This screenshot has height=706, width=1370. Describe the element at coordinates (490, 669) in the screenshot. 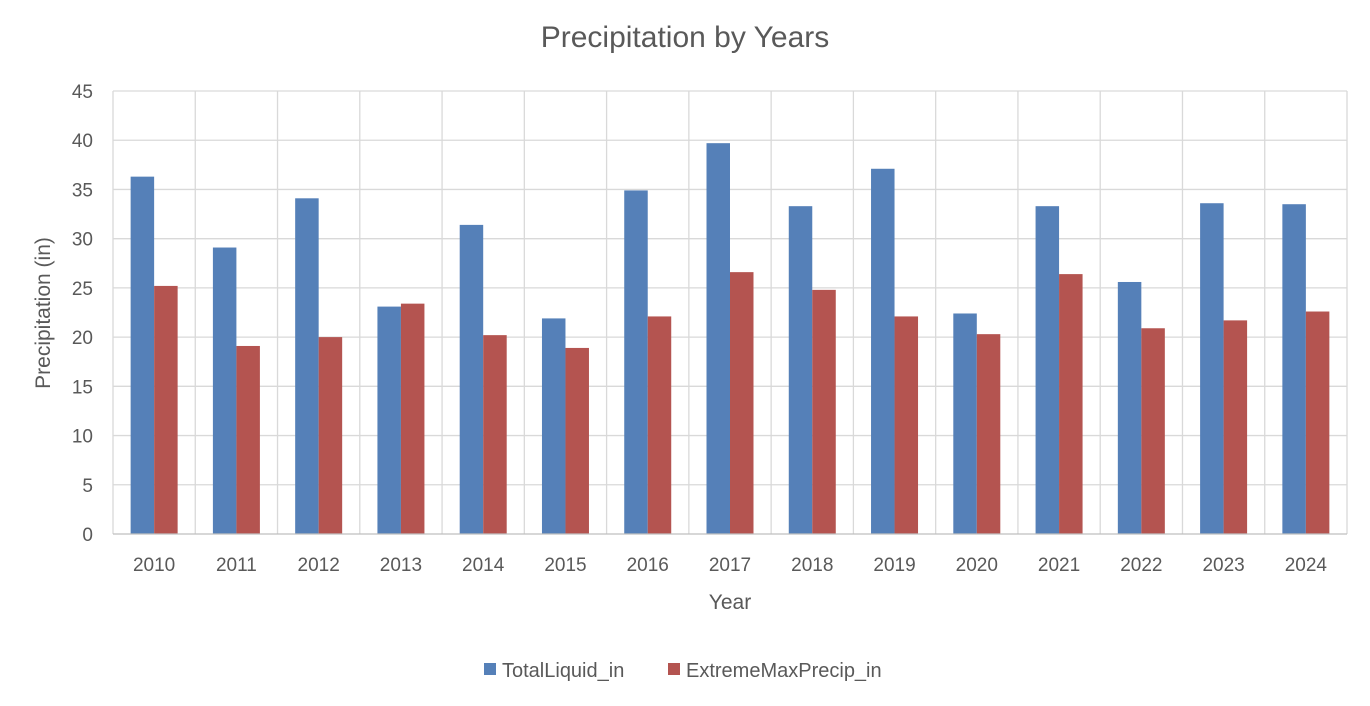

I see `legend-swatch-total-liquid` at that location.